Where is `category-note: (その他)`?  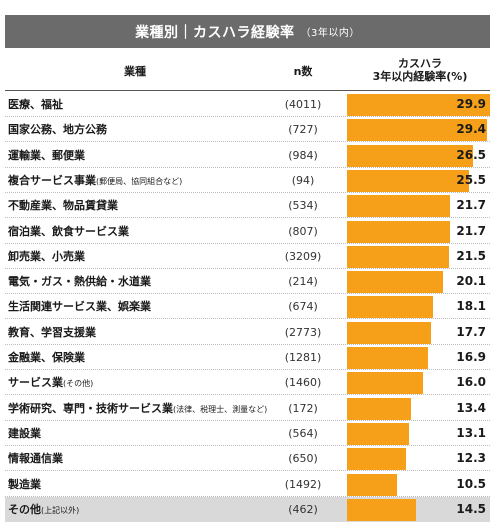 category-note: (その他) is located at coordinates (78, 384).